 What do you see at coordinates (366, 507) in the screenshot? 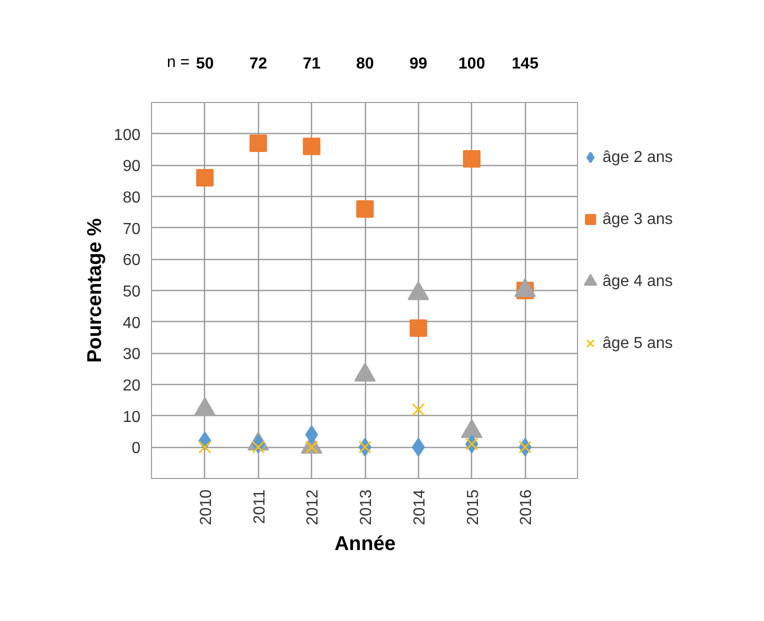
I see `x-tick-label: 2013` at bounding box center [366, 507].